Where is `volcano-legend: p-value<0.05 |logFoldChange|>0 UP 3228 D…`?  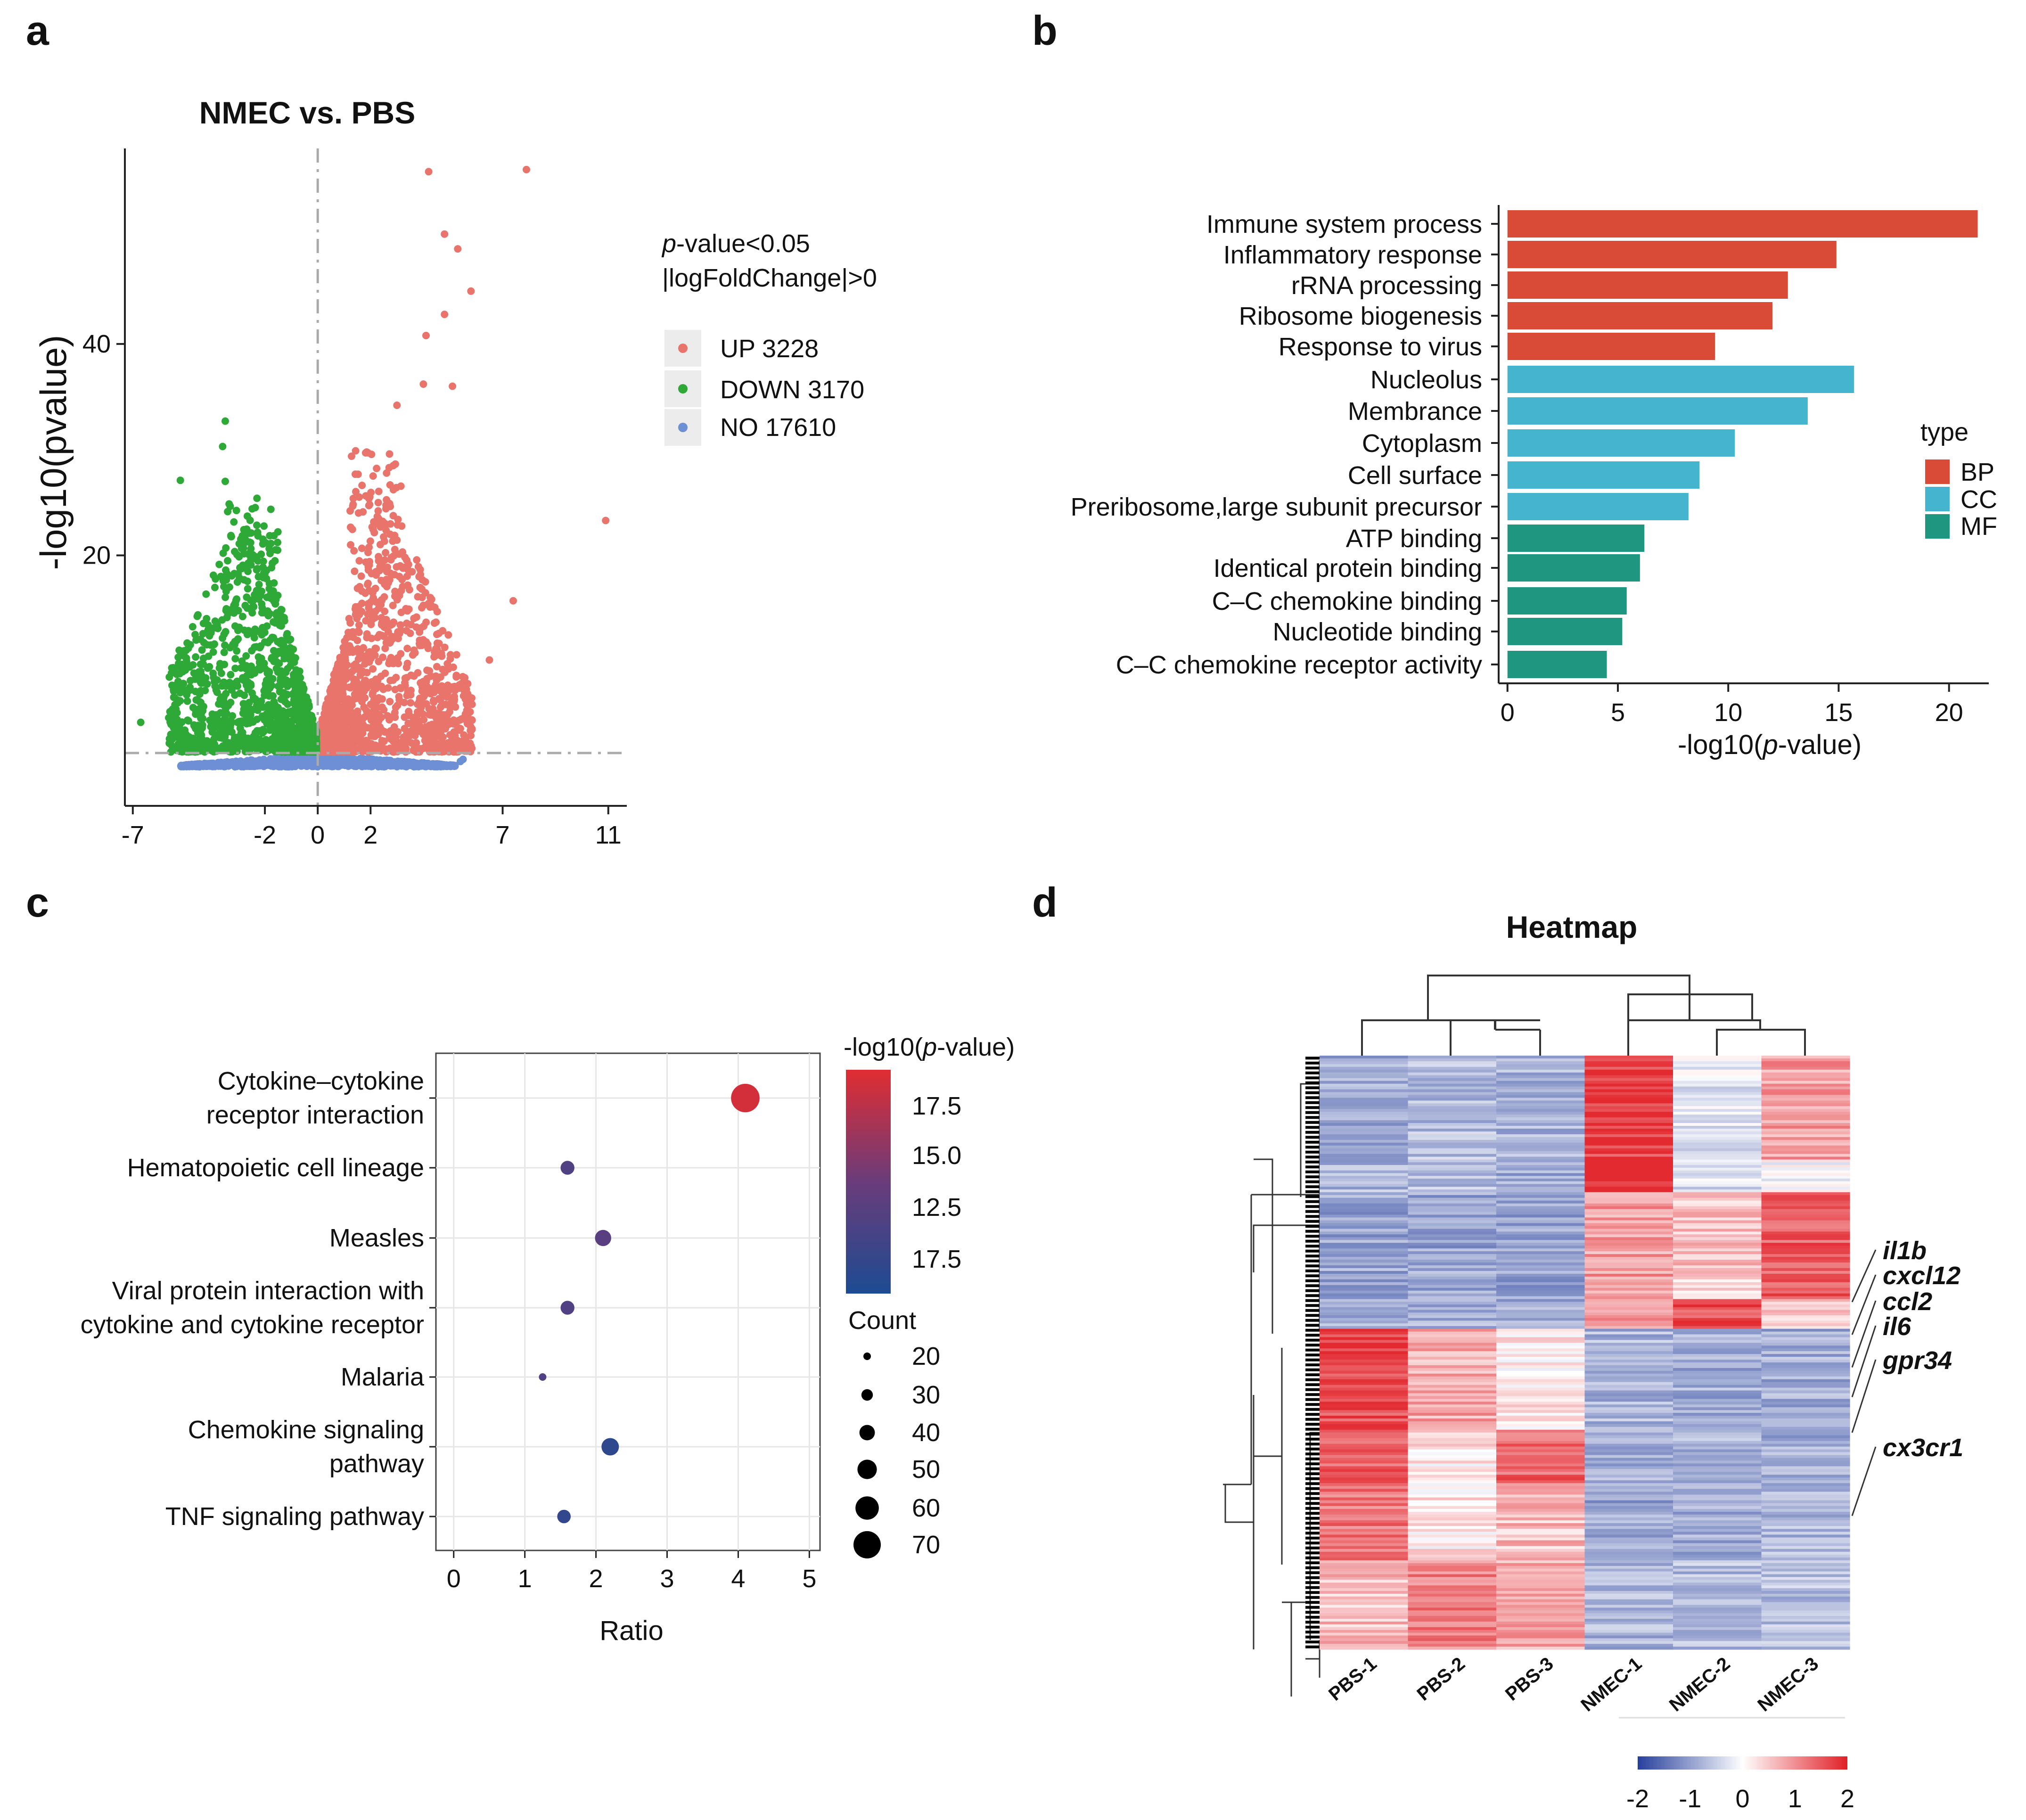 volcano-legend: p-value<0.05 |logFoldChange|>0 UP 3228 D… is located at coordinates (769, 338).